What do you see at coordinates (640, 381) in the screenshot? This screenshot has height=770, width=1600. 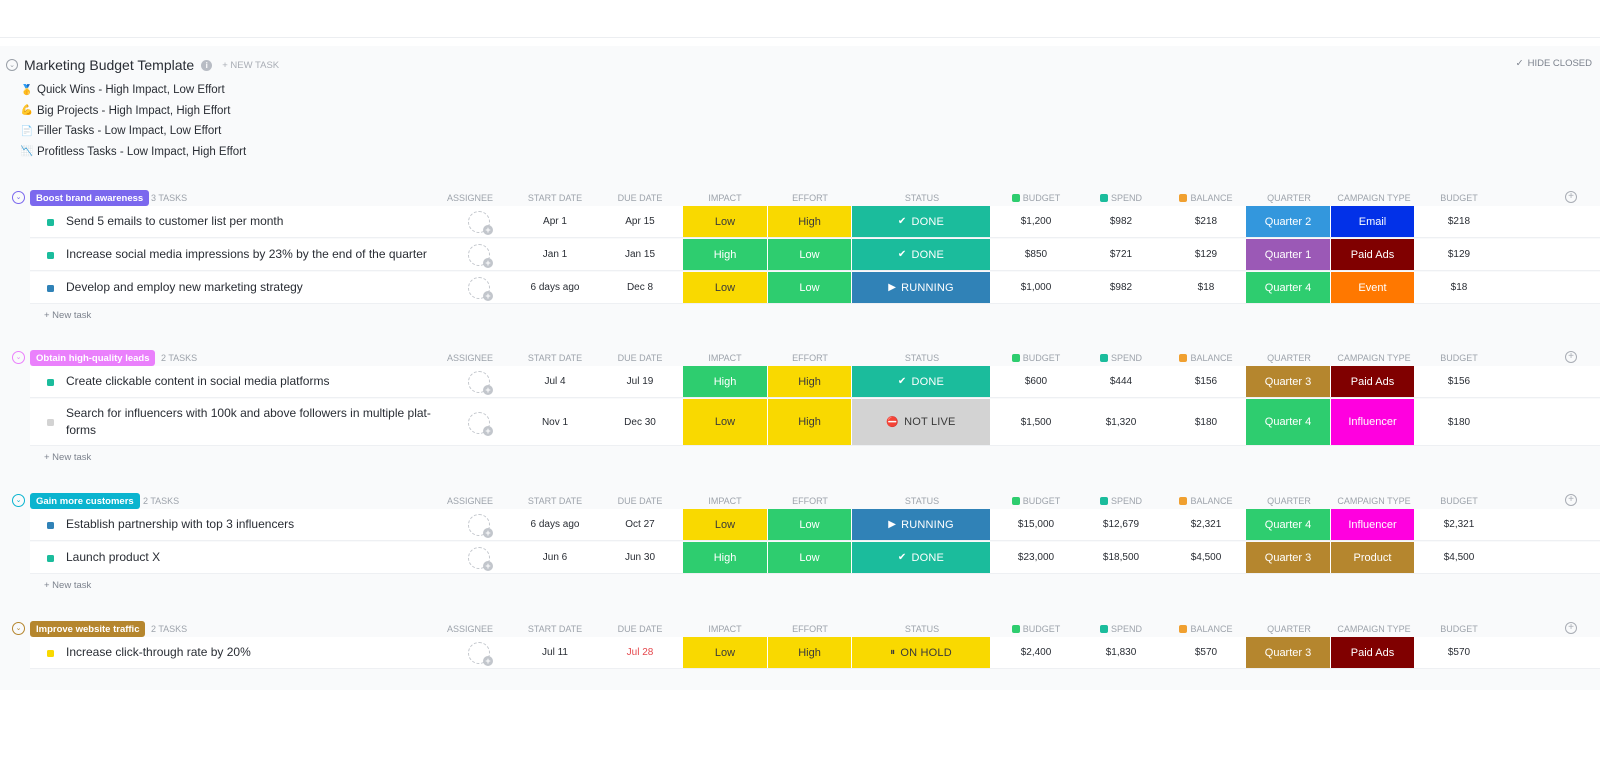 I see `due-date-cell: Jul 19` at bounding box center [640, 381].